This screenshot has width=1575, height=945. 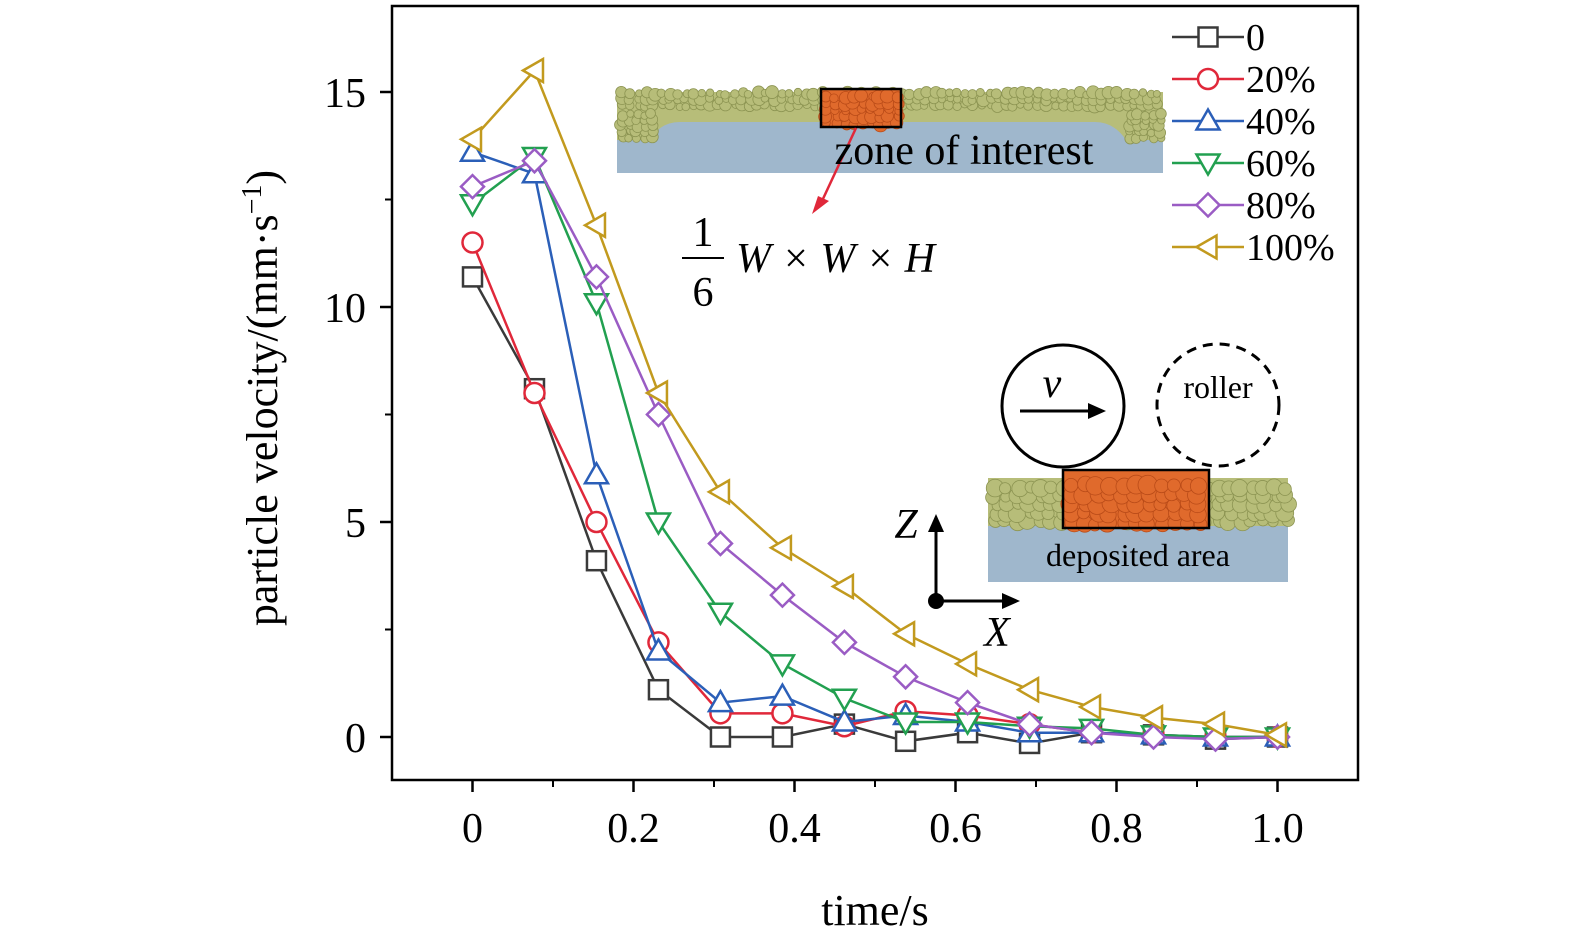 I want to click on roller-dashed, so click(x=1218, y=405).